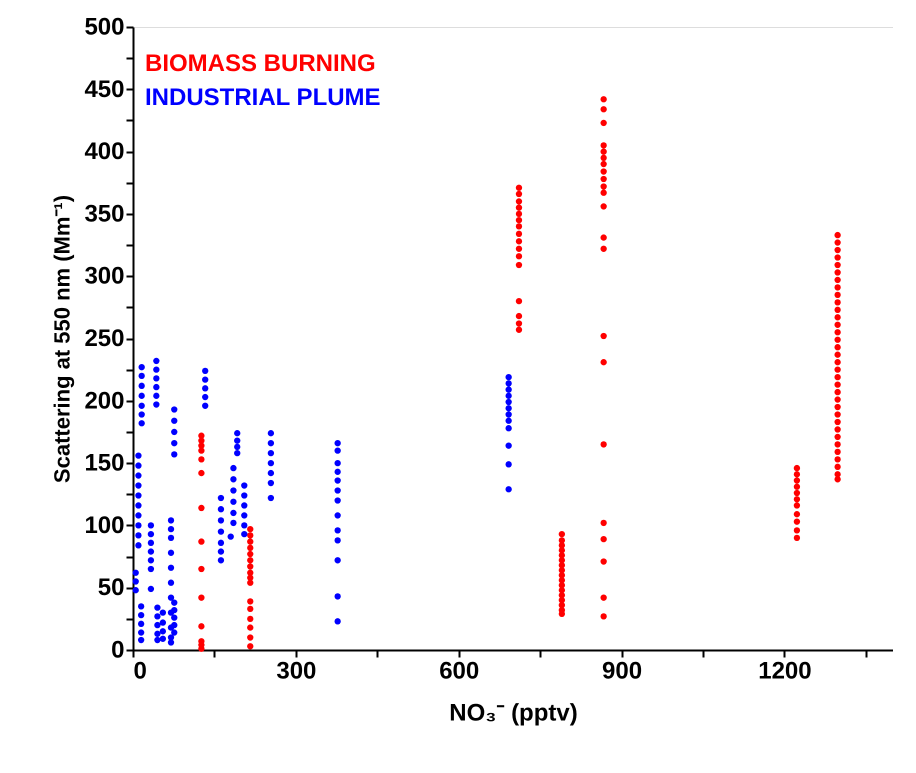 This screenshot has height=773, width=916. Describe the element at coordinates (622, 671) in the screenshot. I see `x-tick-label: 900` at that location.